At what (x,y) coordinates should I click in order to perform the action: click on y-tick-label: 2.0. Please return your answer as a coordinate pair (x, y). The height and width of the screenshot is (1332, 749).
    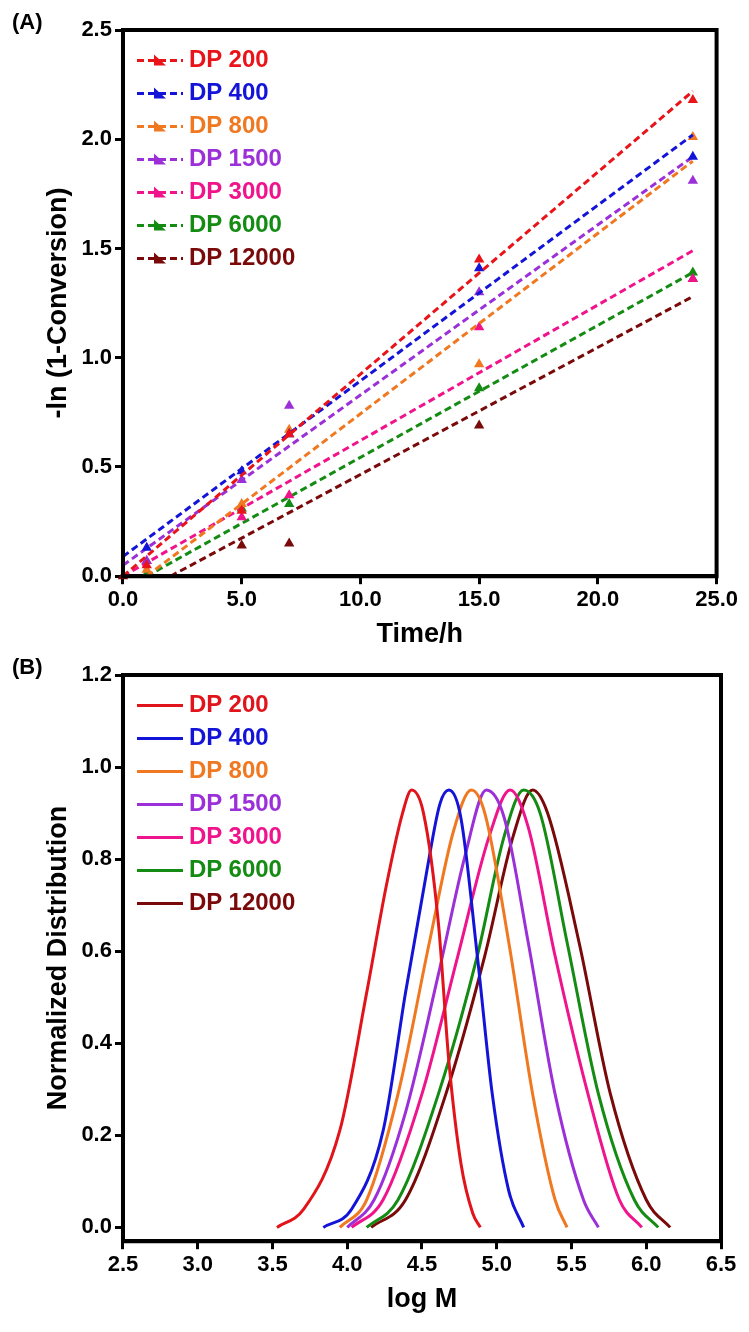
    Looking at the image, I should click on (96, 138).